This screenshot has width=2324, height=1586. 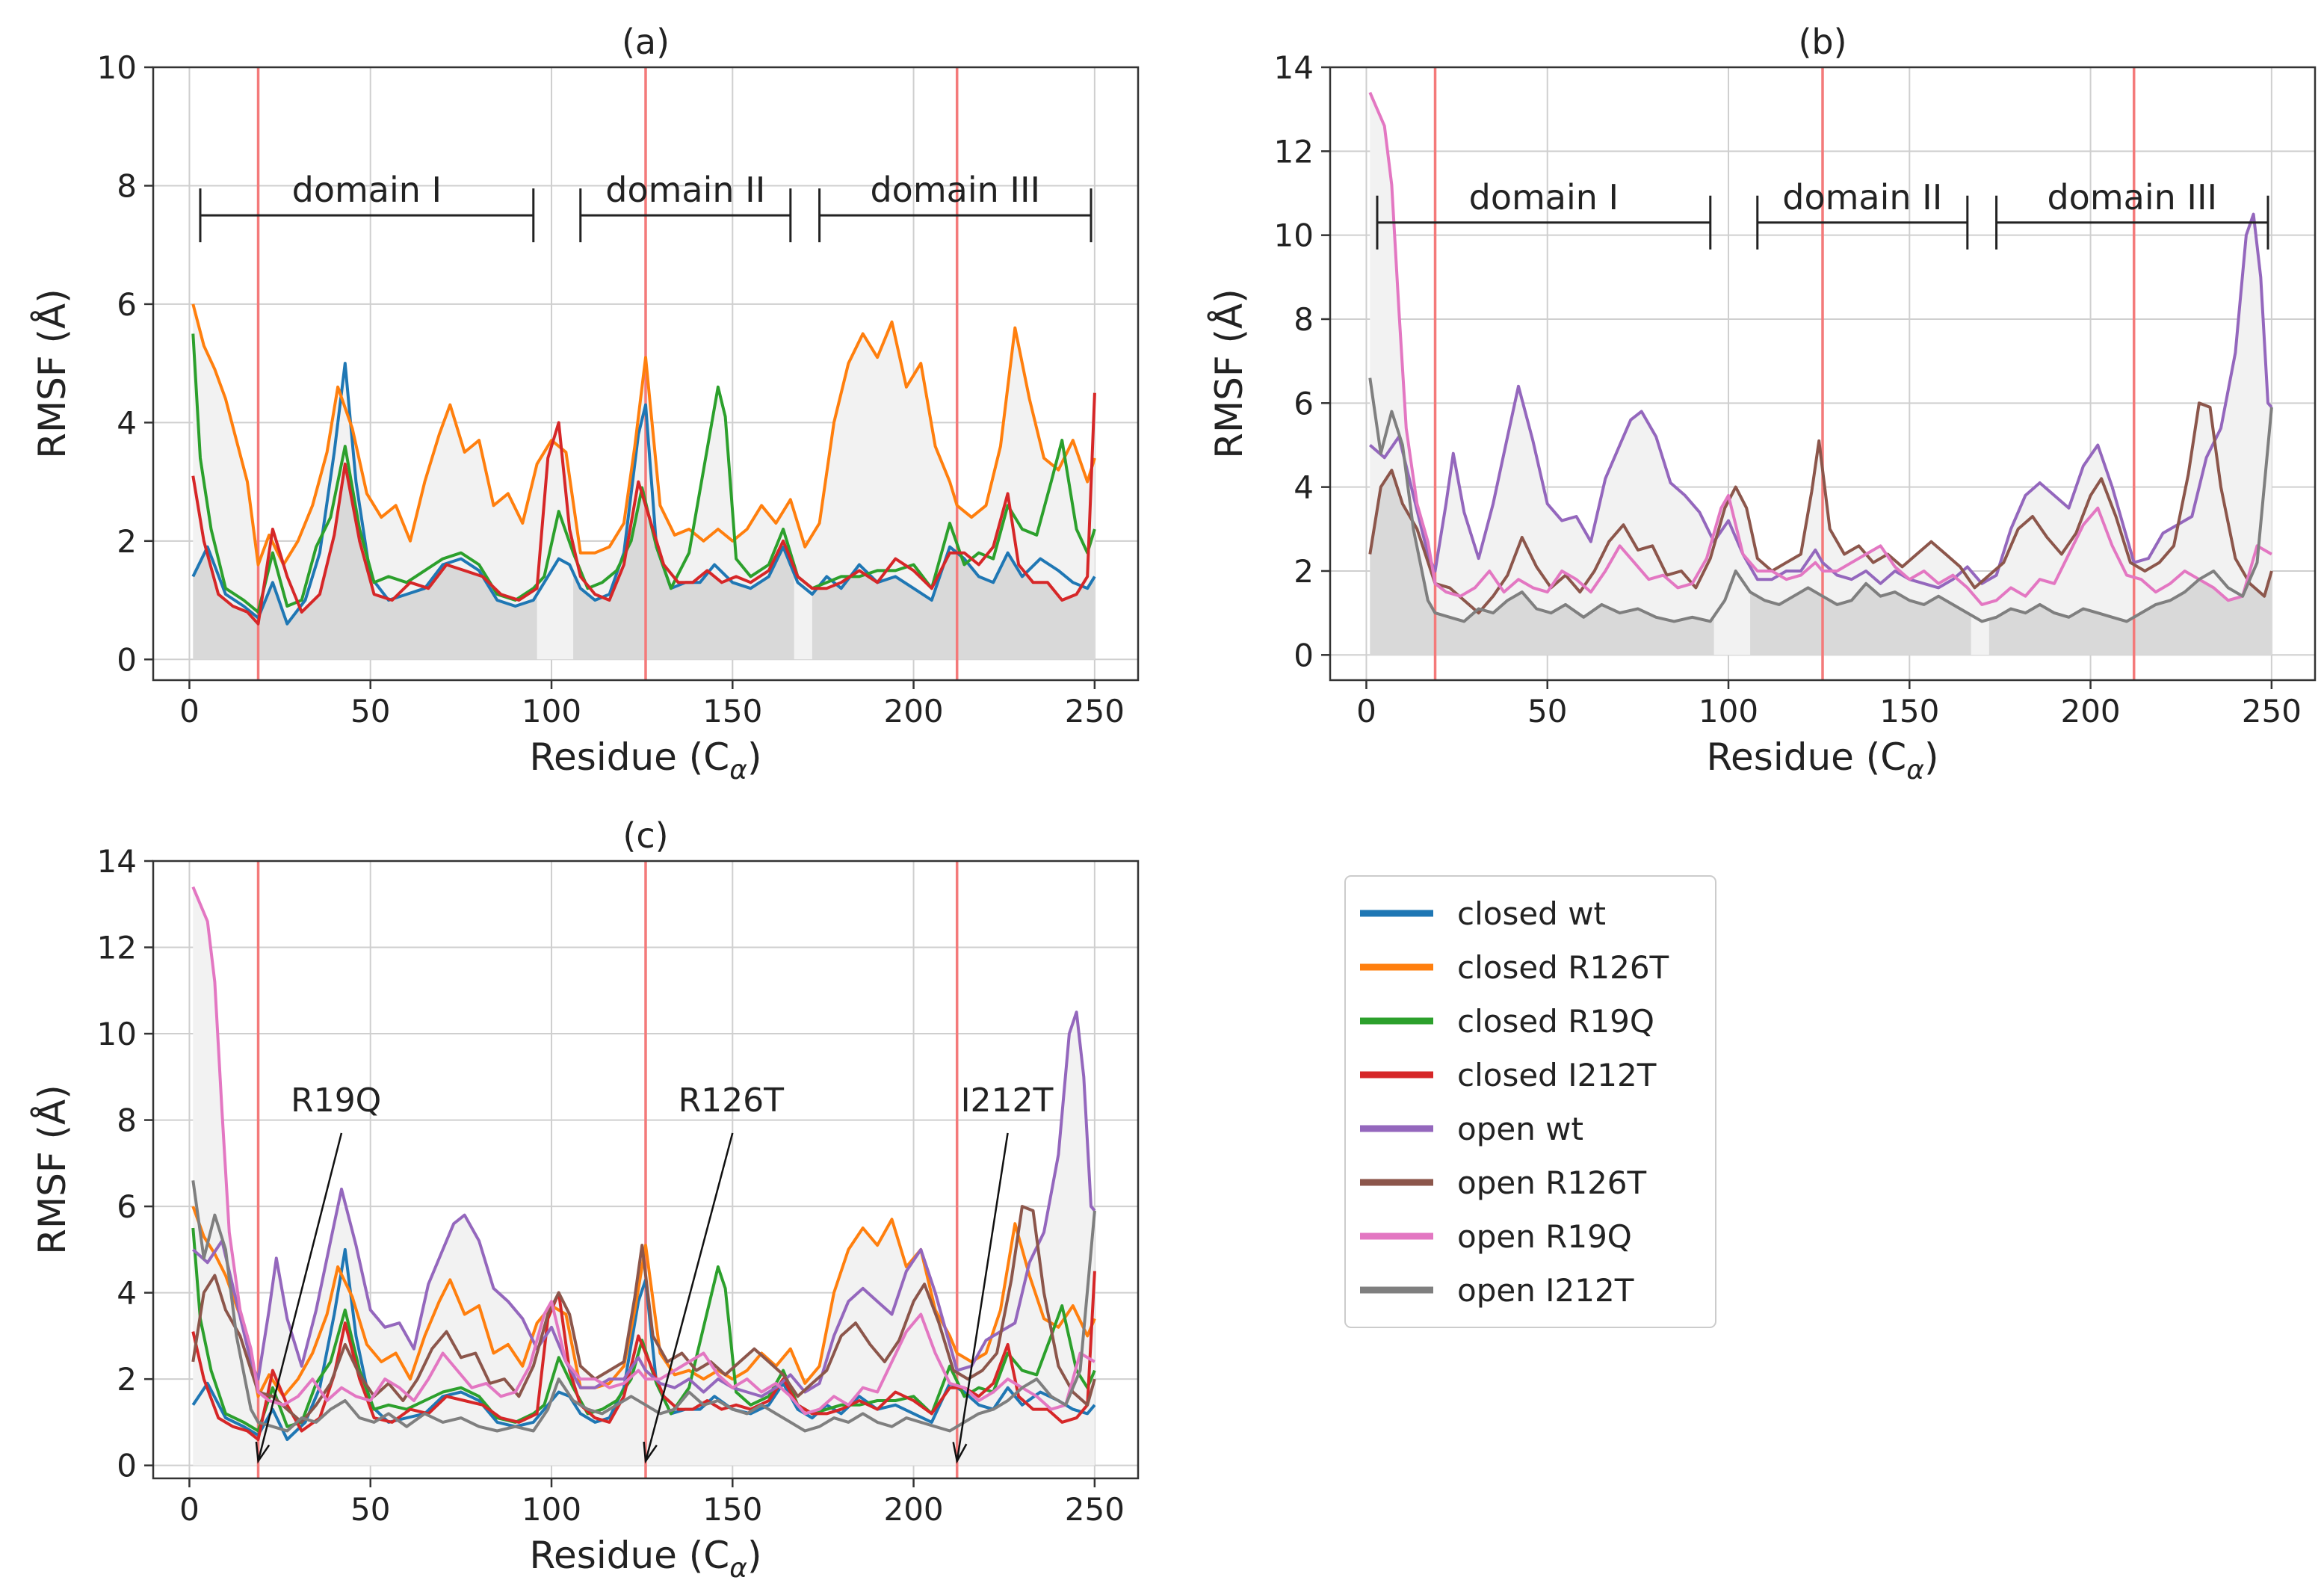 I want to click on legend-entry-open-r19q: open R19Q, so click(x=1496, y=1236).